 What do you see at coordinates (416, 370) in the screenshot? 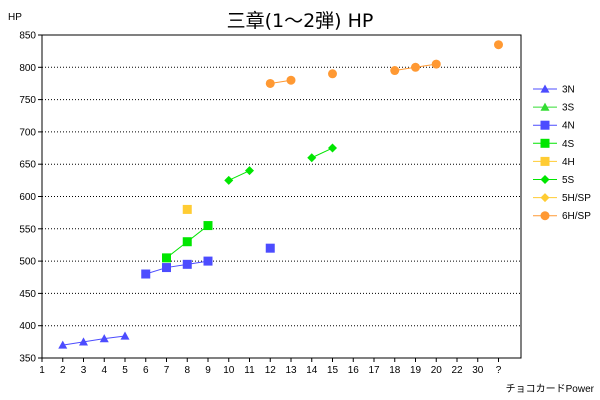
I see `x-tick-label: 19` at bounding box center [416, 370].